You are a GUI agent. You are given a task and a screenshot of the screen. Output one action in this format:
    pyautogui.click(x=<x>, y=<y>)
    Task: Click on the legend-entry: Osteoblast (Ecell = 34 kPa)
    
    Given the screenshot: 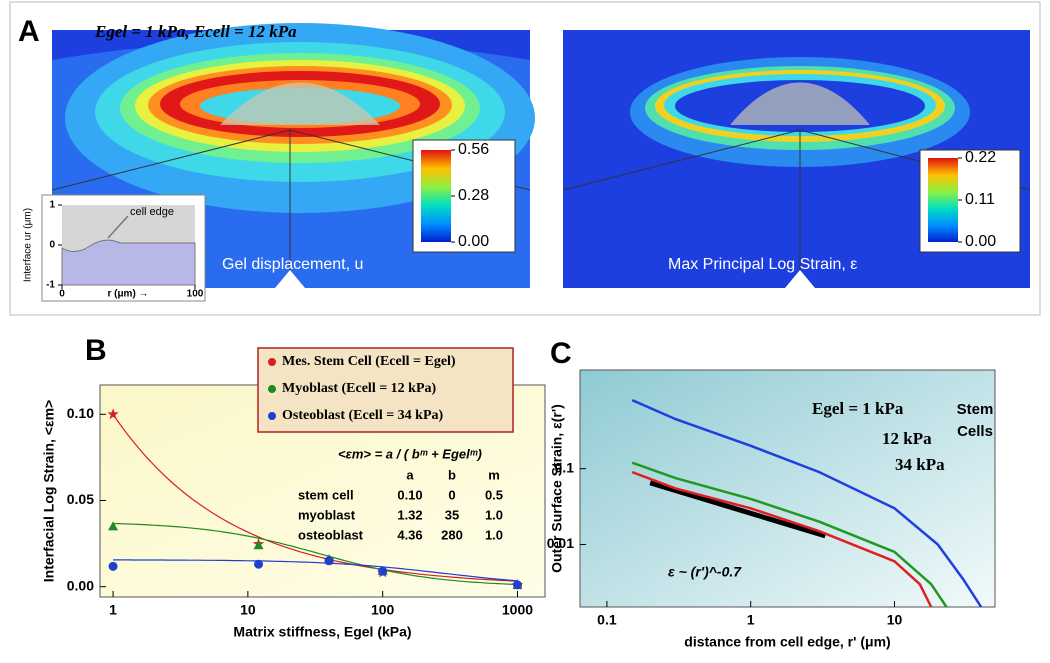 What is the action you would take?
    pyautogui.click(x=363, y=415)
    